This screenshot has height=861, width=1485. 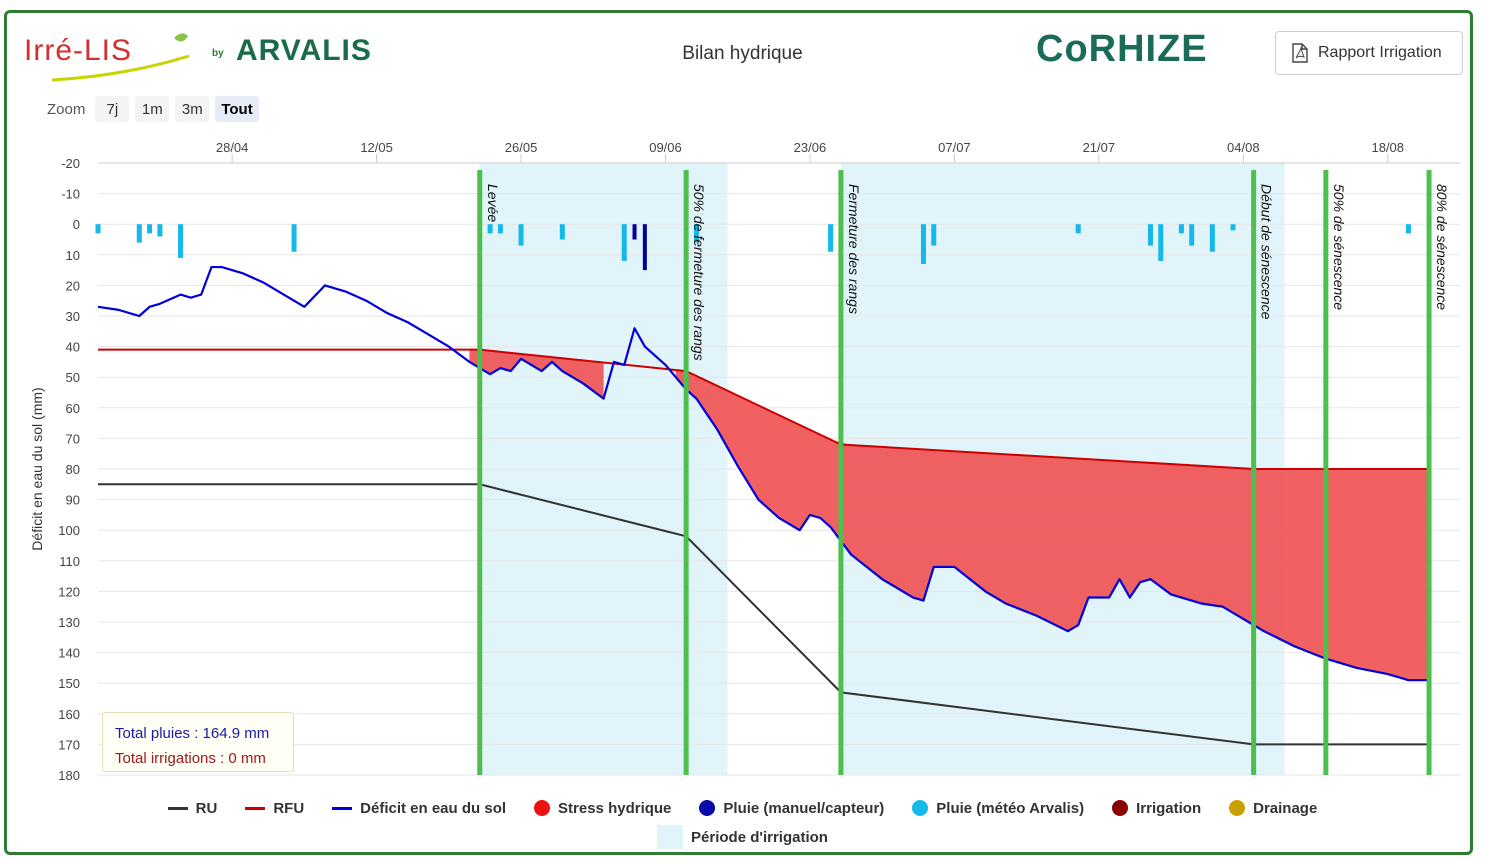 What do you see at coordinates (1380, 52) in the screenshot?
I see `rapport-irrigation-label: Rapport Irrigation` at bounding box center [1380, 52].